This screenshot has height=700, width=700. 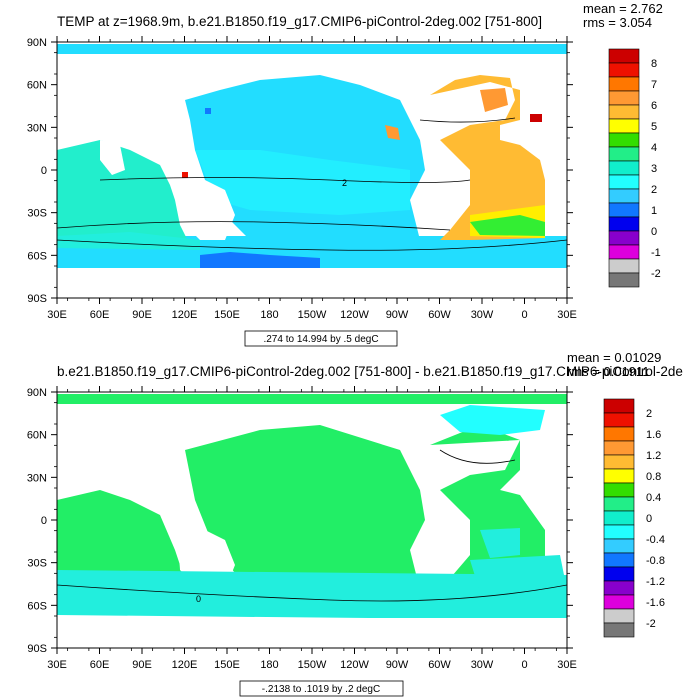 I want to click on panel-1-range-box, so click(x=321, y=338).